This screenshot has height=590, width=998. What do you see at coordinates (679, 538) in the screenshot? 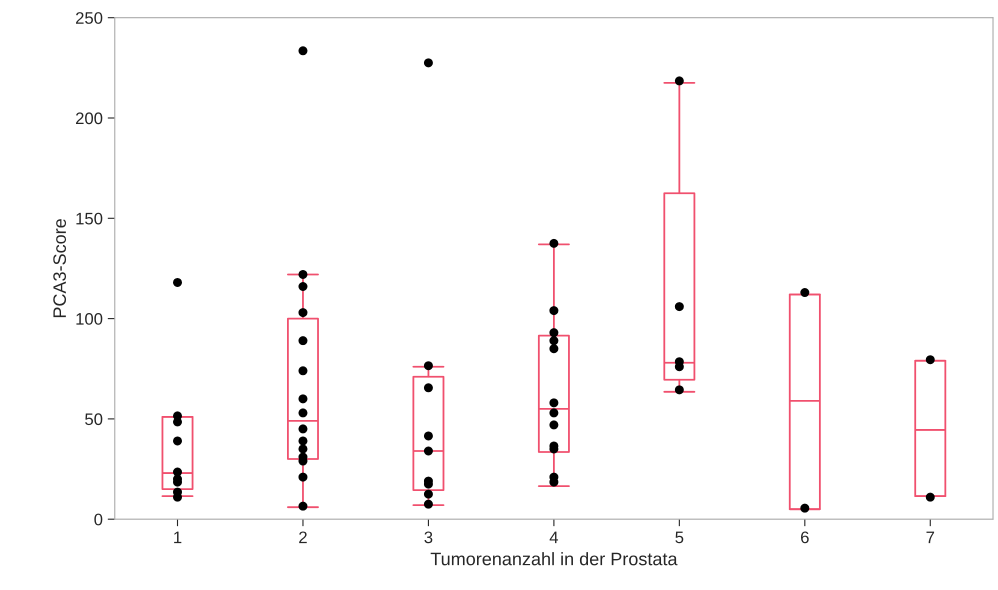
I see `x-tick-label: 5` at bounding box center [679, 538].